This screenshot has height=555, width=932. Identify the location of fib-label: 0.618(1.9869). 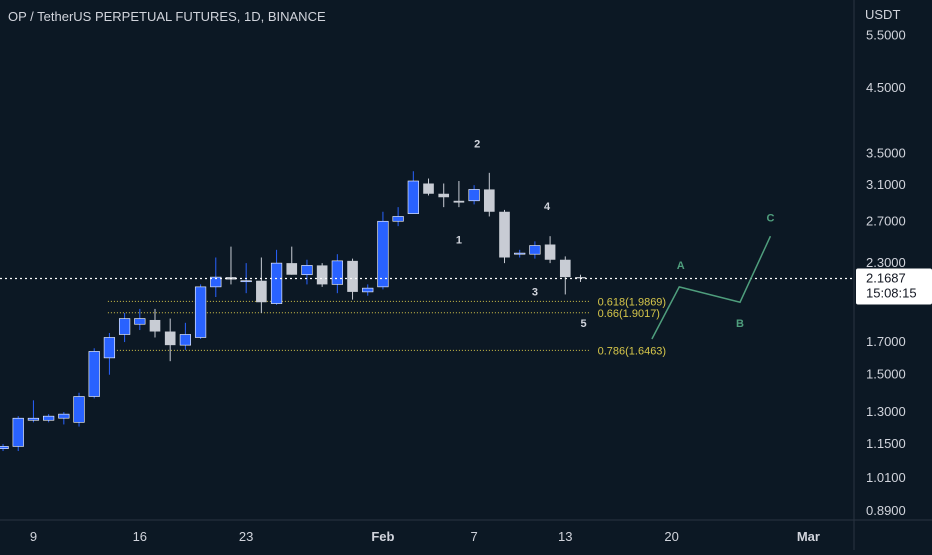
(632, 302).